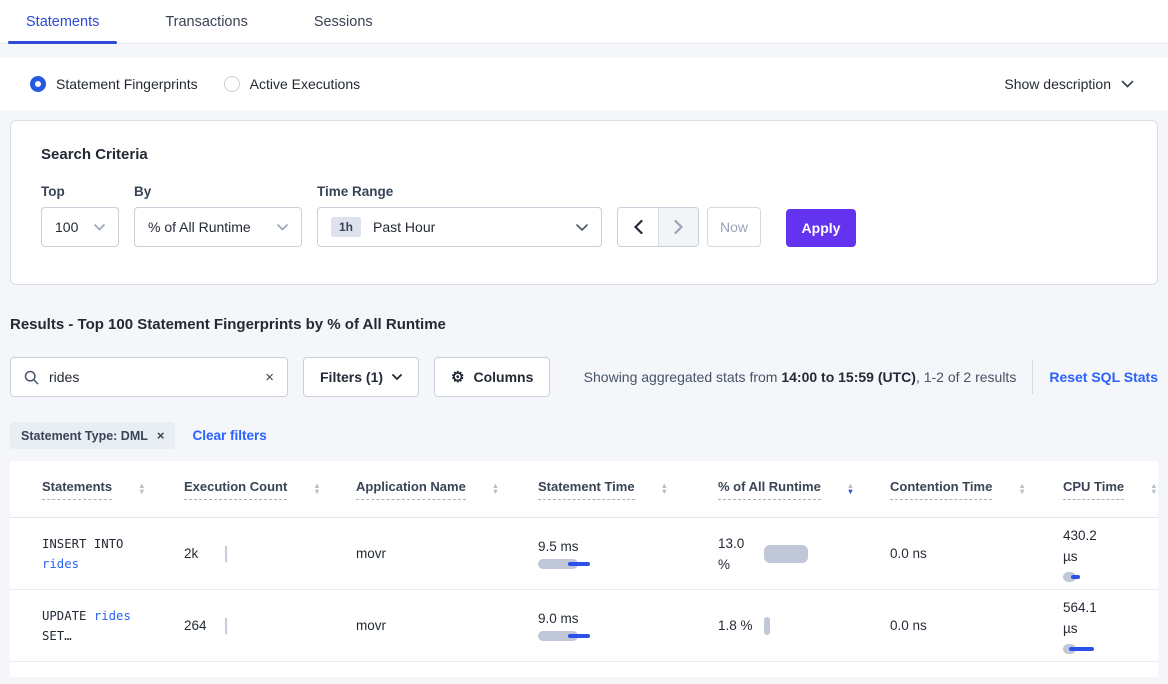 Image resolution: width=1168 pixels, height=684 pixels. I want to click on sql-activity-tabbar: Statements Transactions Sessions, so click(584, 22).